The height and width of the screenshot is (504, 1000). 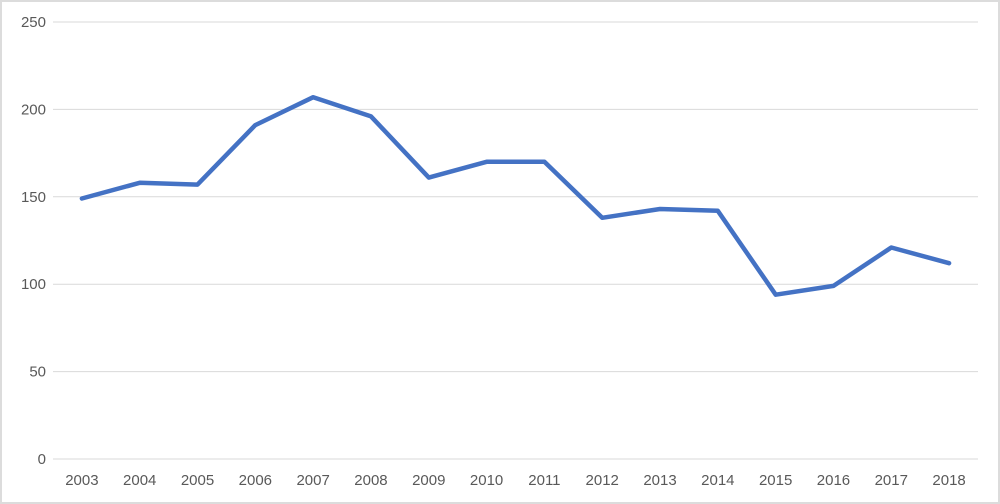 I want to click on x-axis-tick-label: 2016, so click(x=833, y=480).